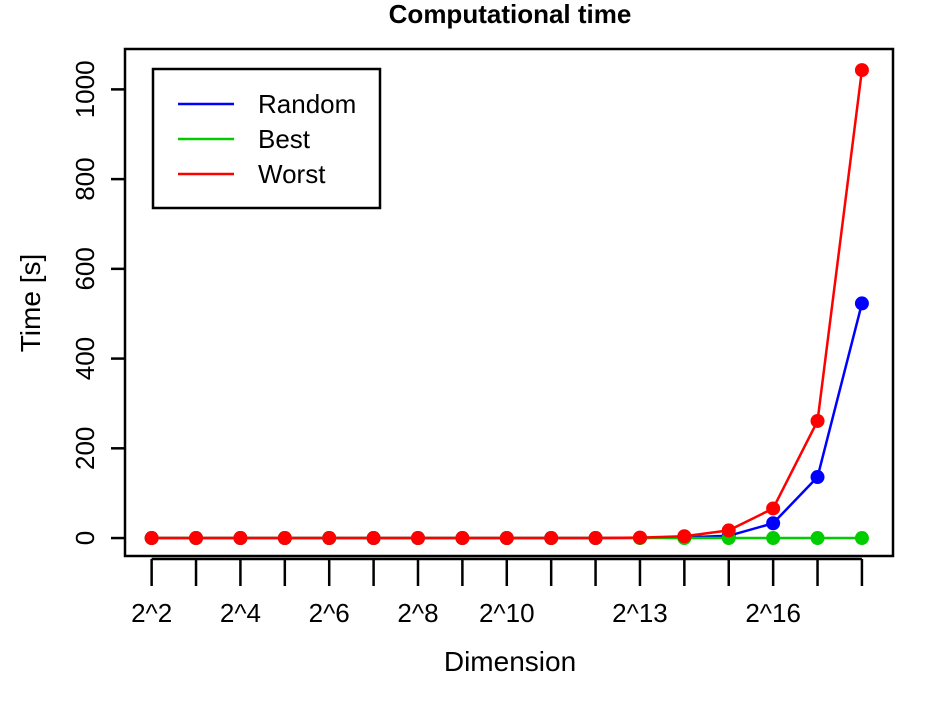 The image size is (944, 708). What do you see at coordinates (329, 613) in the screenshot?
I see `x-tick-label: 2^6` at bounding box center [329, 613].